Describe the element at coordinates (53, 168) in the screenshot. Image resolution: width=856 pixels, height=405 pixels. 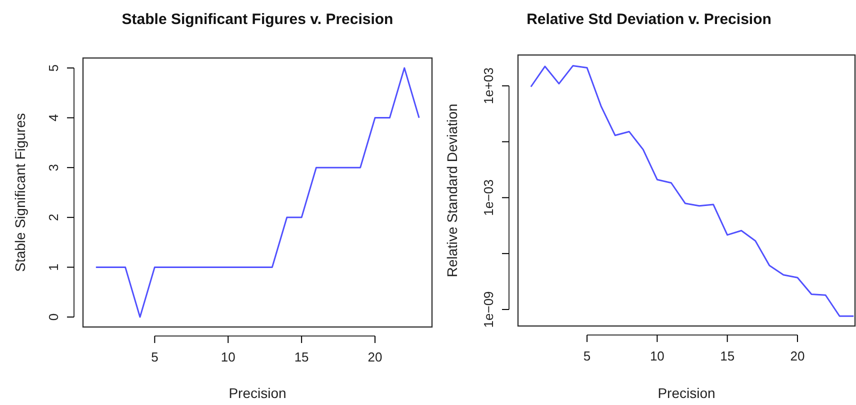
I see `y-tick-label: 3` at that location.